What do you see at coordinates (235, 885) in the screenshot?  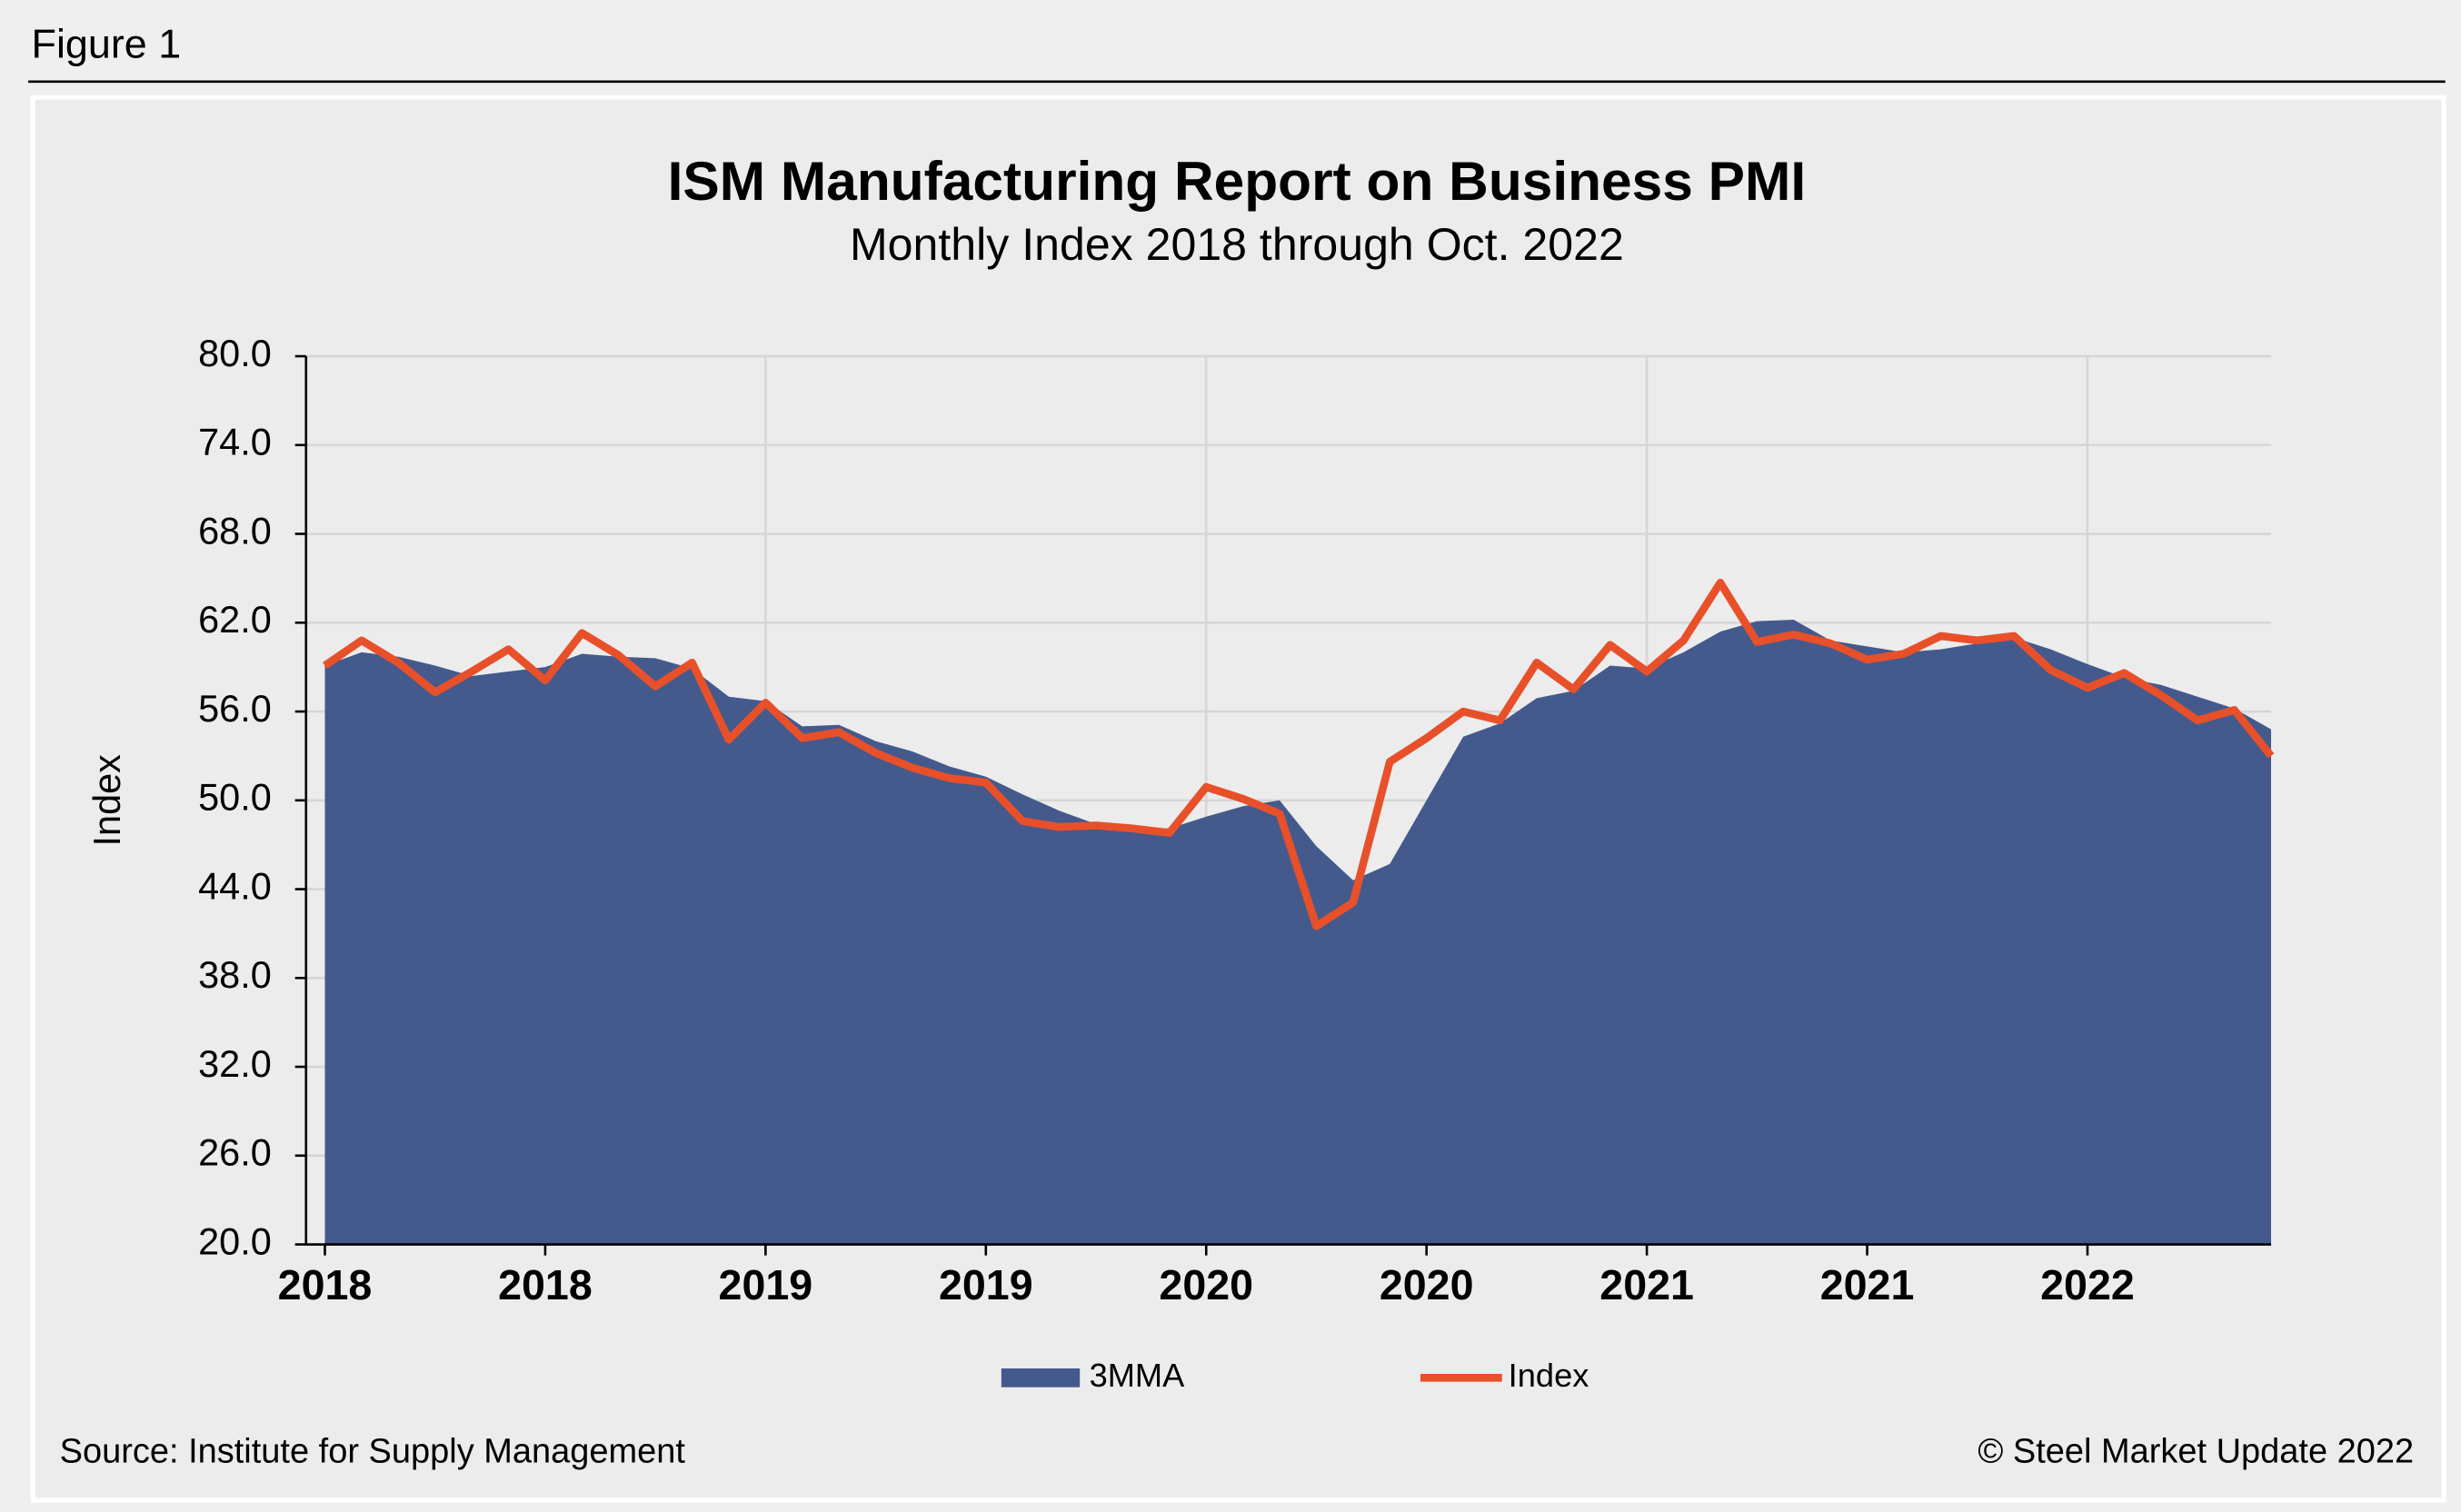 I see `y-tick-label: 44.0` at bounding box center [235, 885].